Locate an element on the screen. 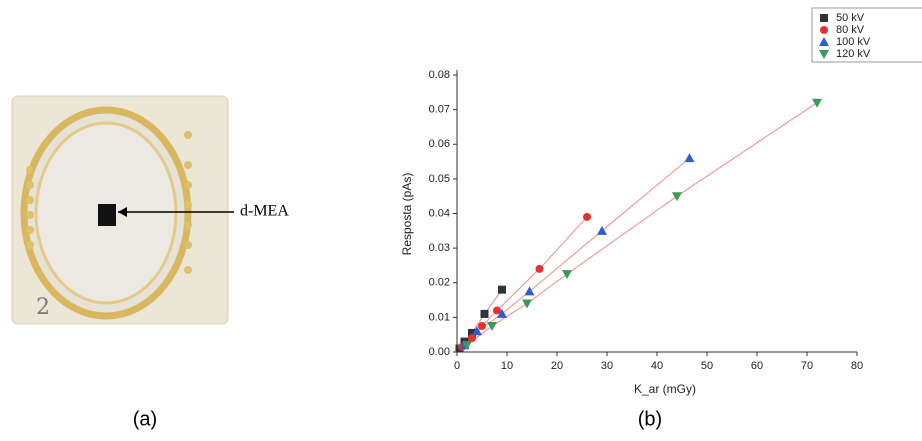 This screenshot has width=922, height=441. x-tick-label: 40 is located at coordinates (657, 366).